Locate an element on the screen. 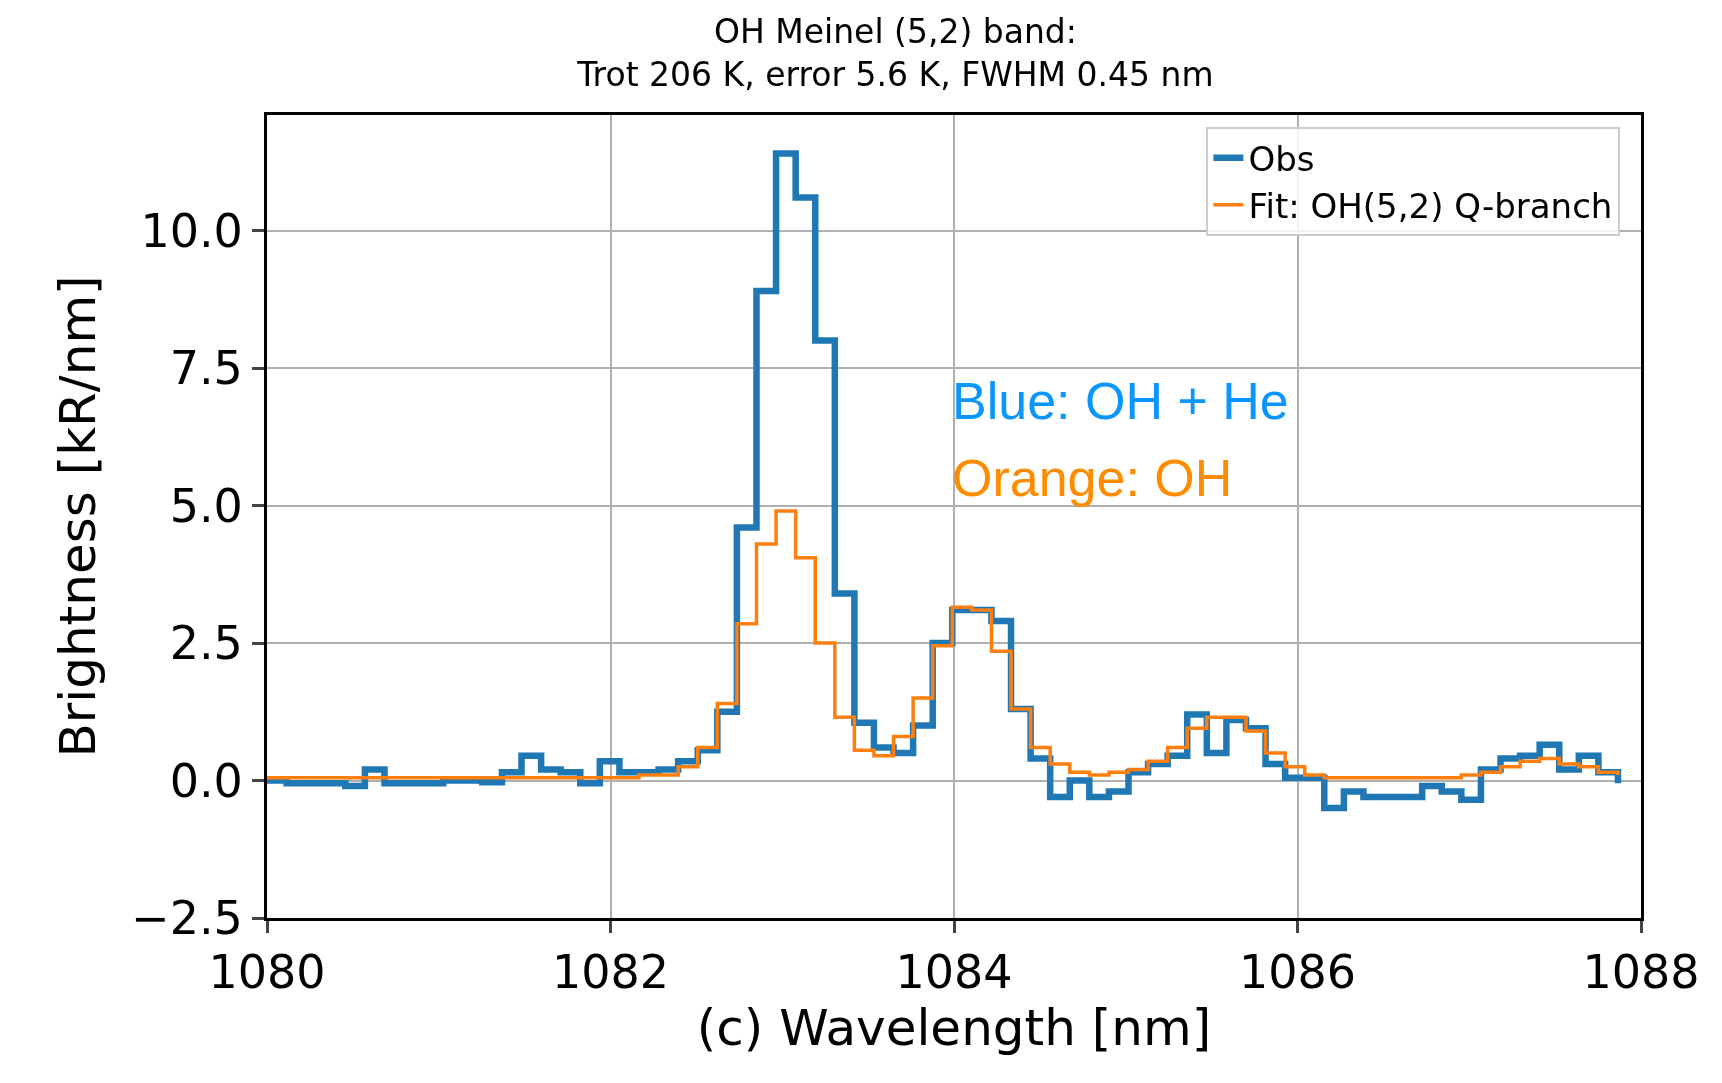  x-axis-title: (c) Wavelength [nm] is located at coordinates (954, 1028).